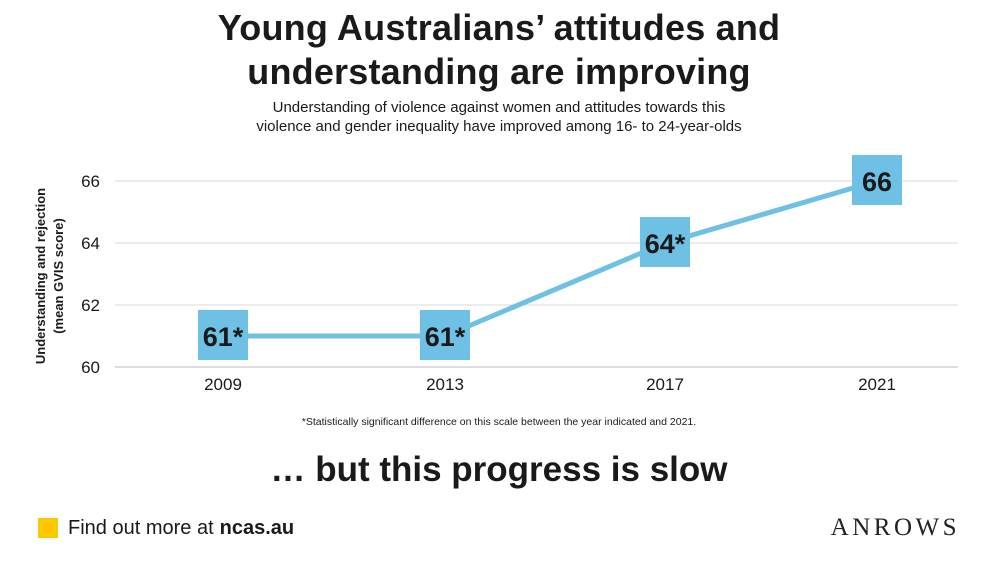 Image resolution: width=998 pixels, height=561 pixels. I want to click on title-line-1: Young Australians’ attitudes and, so click(499, 27).